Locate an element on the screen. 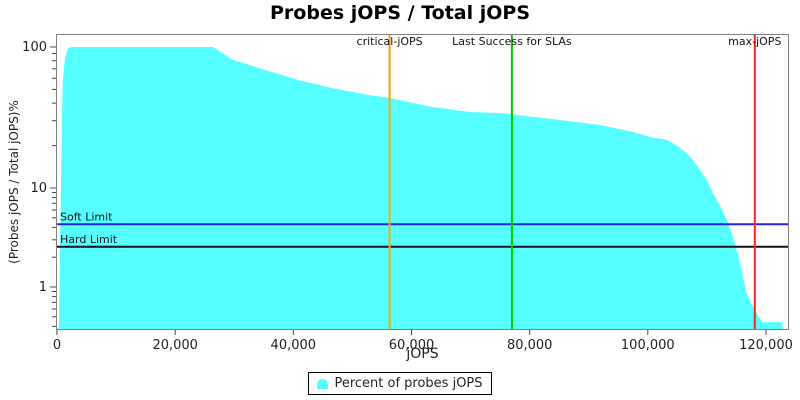 This screenshot has width=800, height=400. legend-label: Percent of probes jOPS is located at coordinates (408, 383).